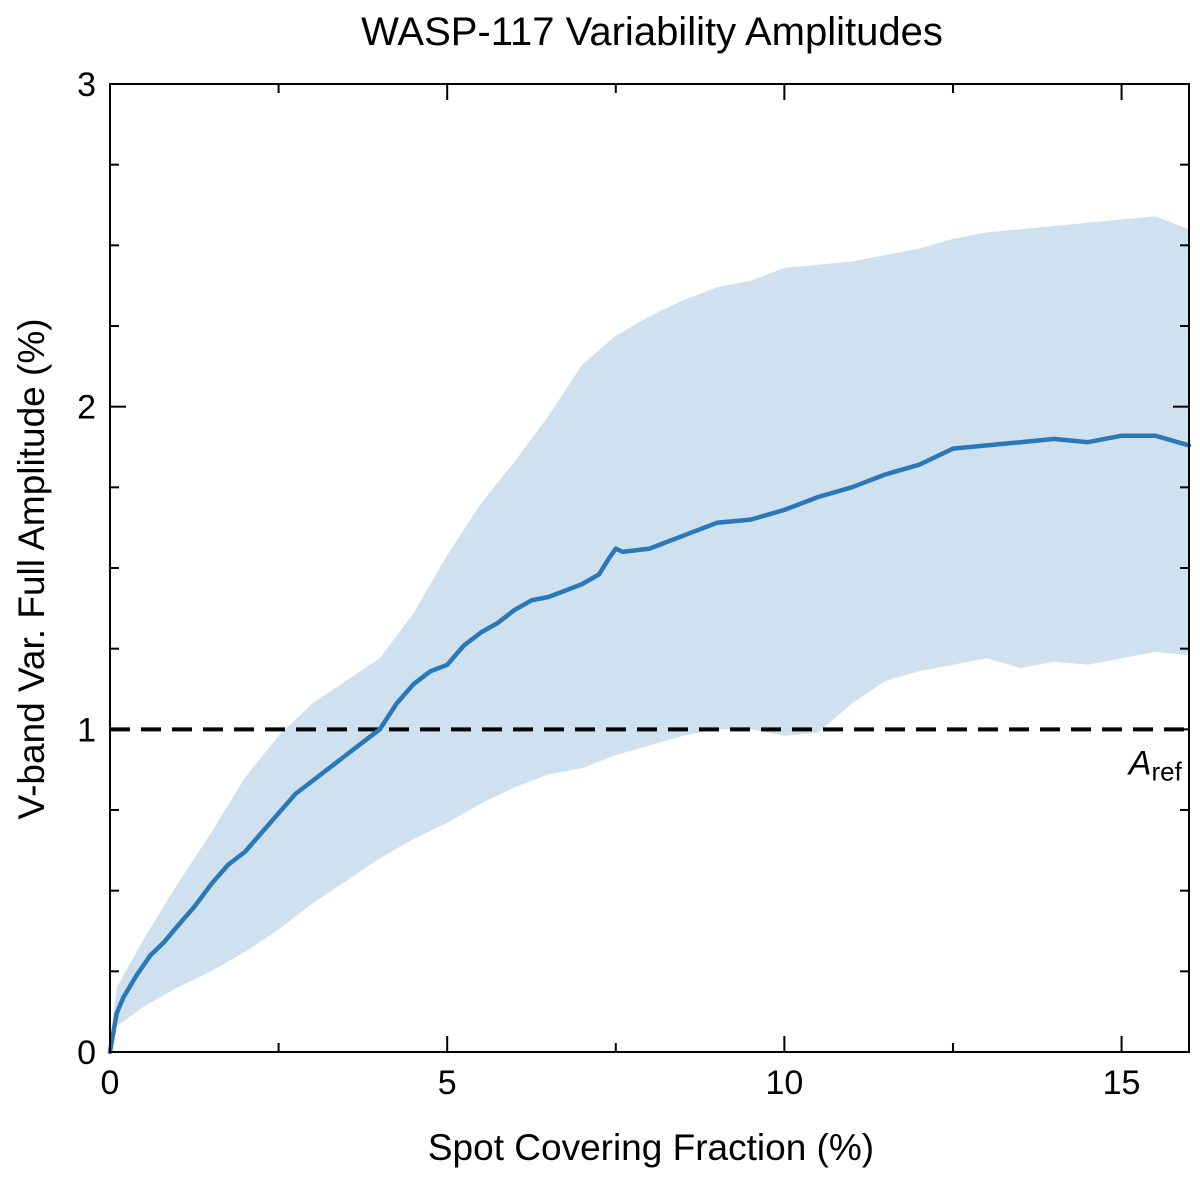 The image size is (1200, 1178). What do you see at coordinates (1155, 766) in the screenshot?
I see `reference-annotation: Aref` at bounding box center [1155, 766].